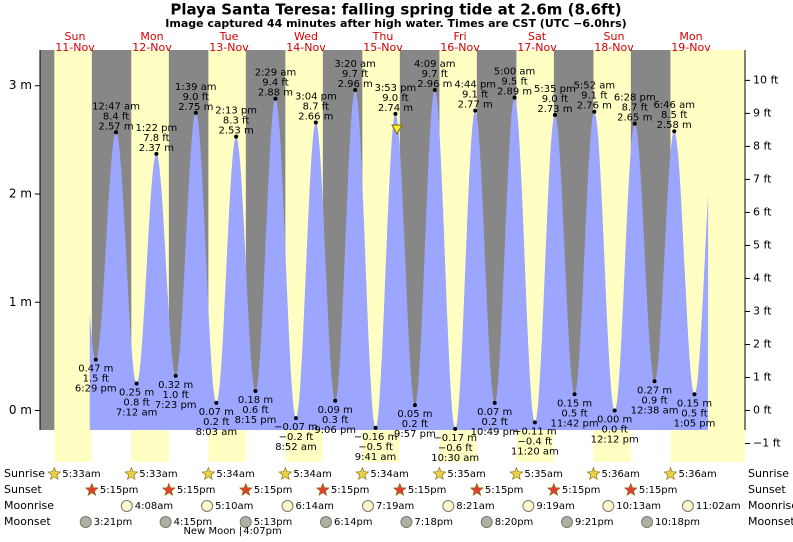  I want to click on extreme-label: 2.37 m, so click(156, 148).